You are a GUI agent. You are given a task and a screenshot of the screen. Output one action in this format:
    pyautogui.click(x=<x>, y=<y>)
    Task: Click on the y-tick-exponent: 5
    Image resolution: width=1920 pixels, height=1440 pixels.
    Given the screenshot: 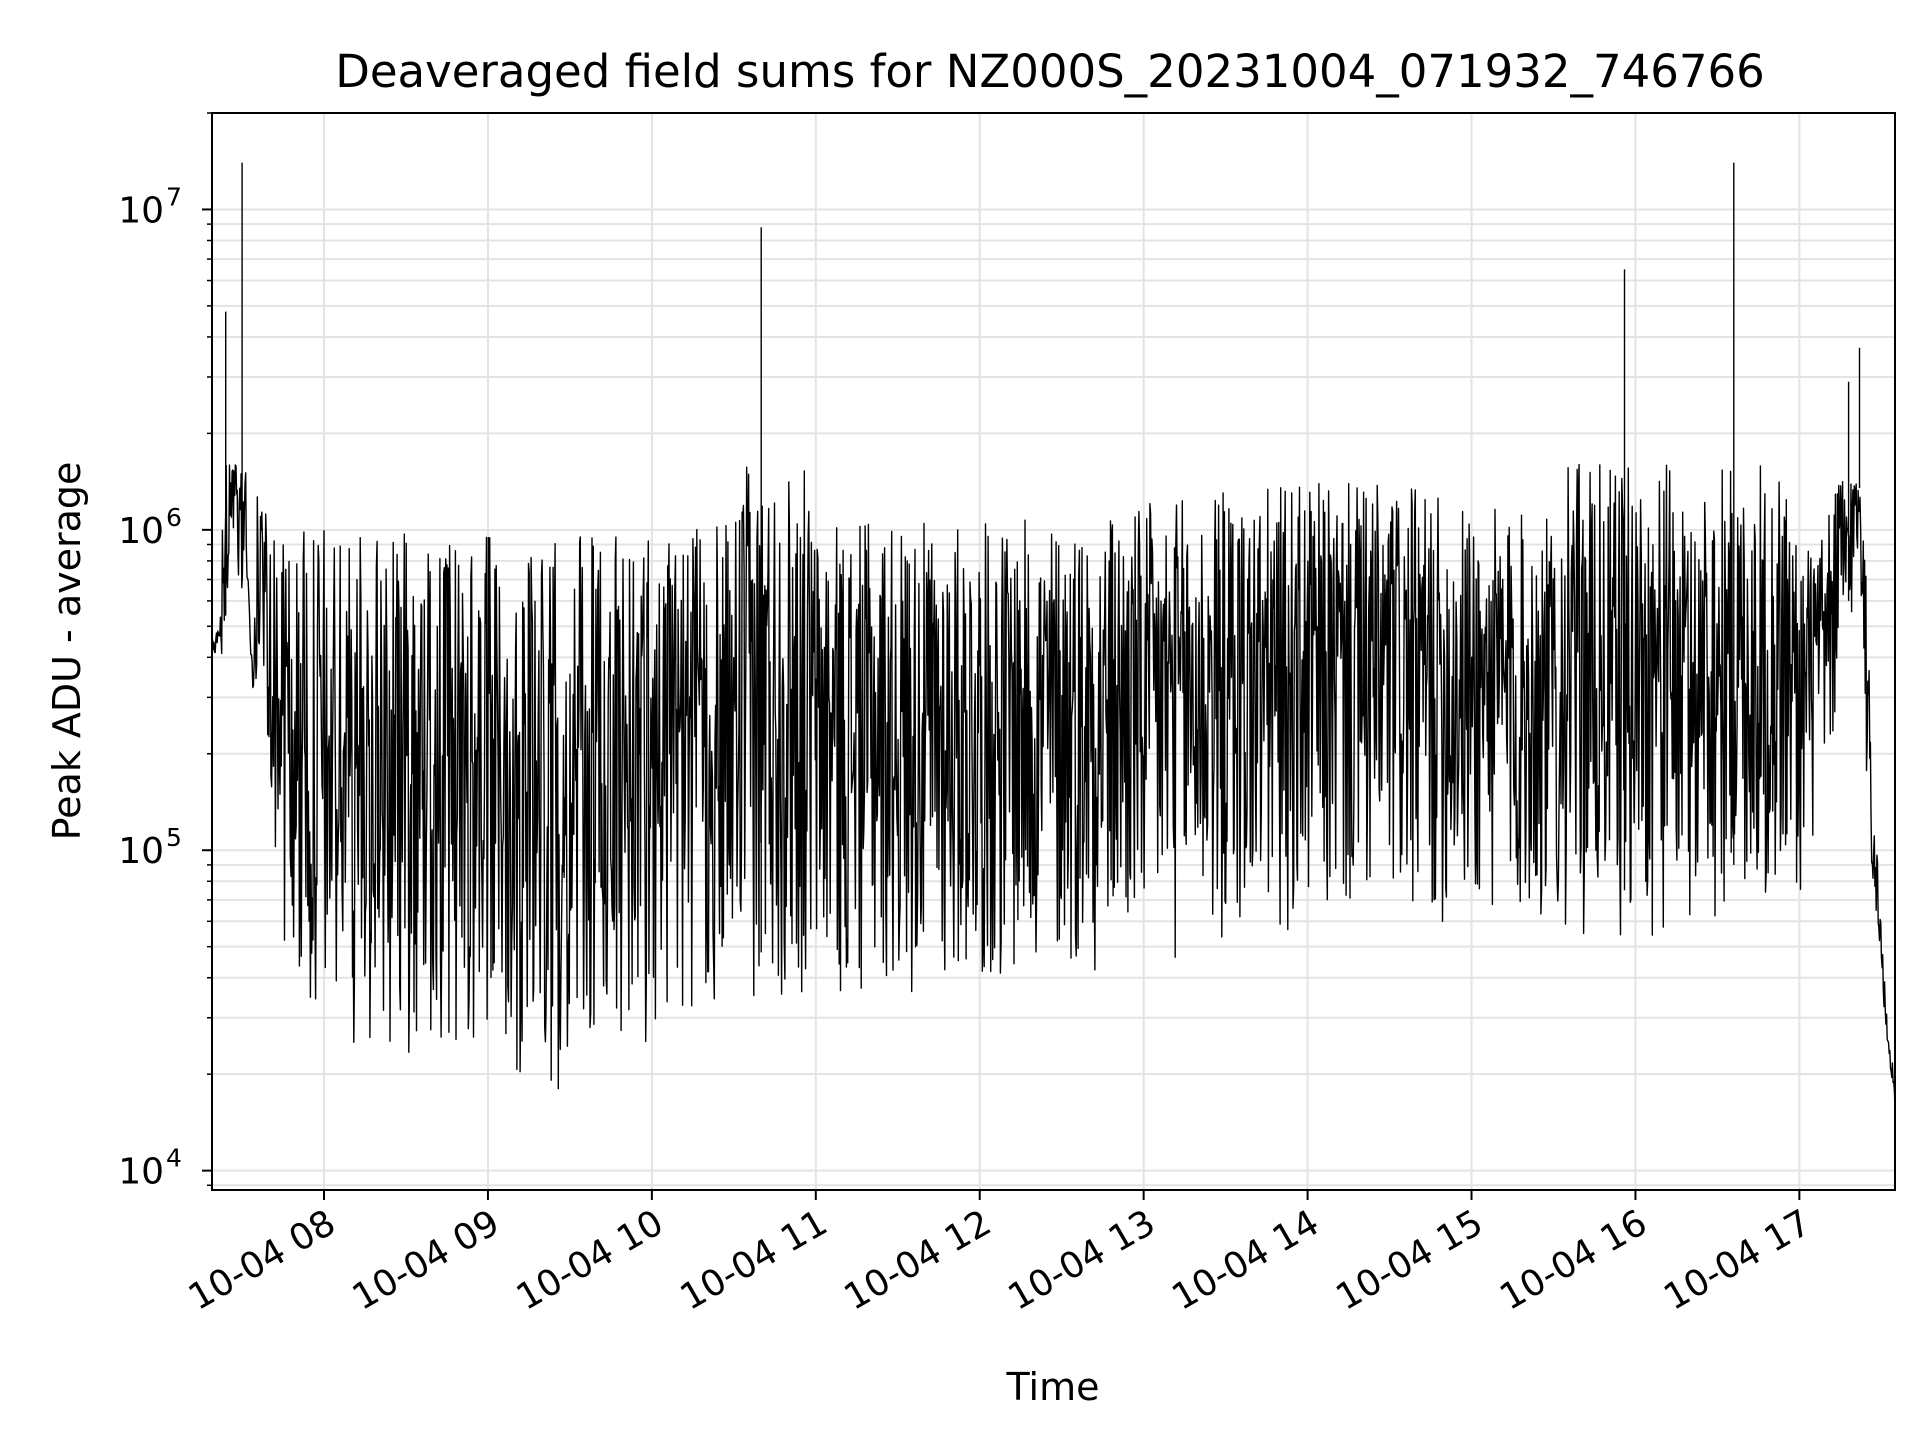 What is the action you would take?
    pyautogui.click(x=174, y=837)
    